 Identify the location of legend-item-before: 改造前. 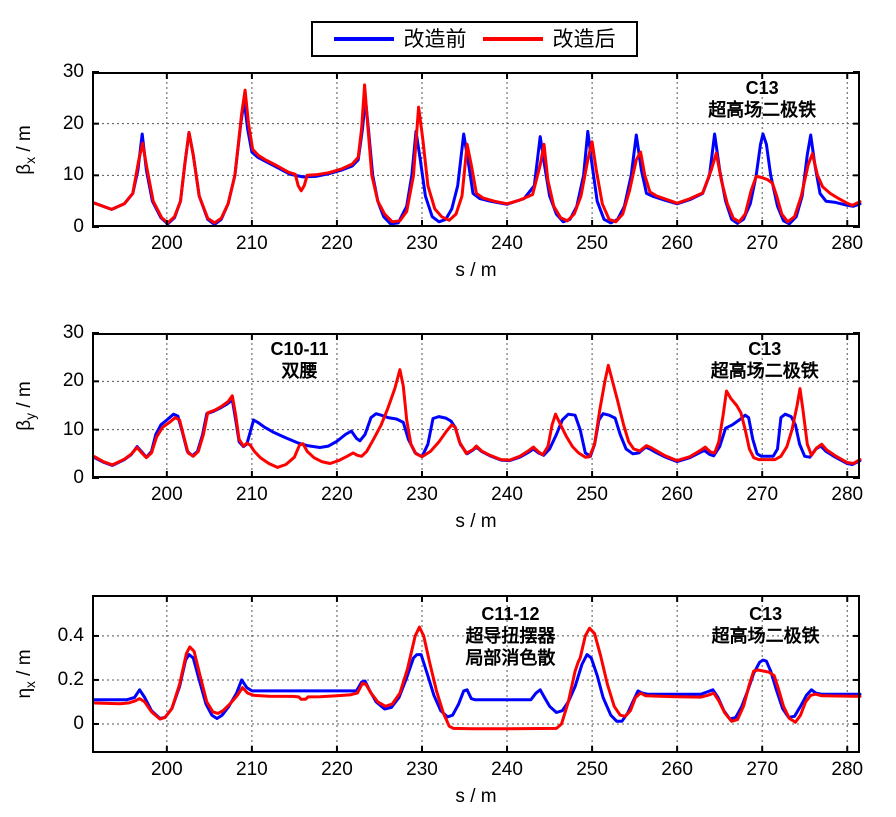
(400, 39).